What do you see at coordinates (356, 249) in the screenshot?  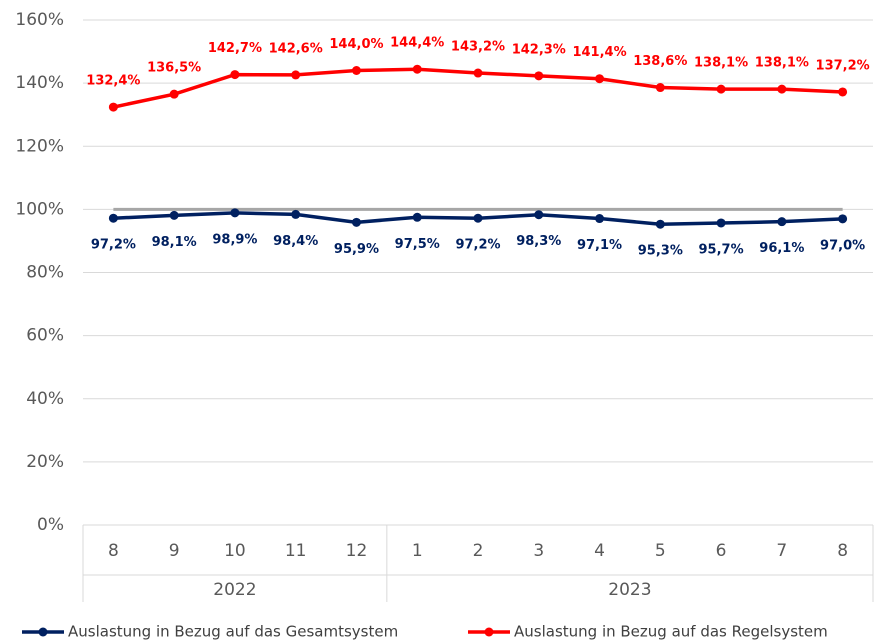 I see `data-label: 95,9%` at bounding box center [356, 249].